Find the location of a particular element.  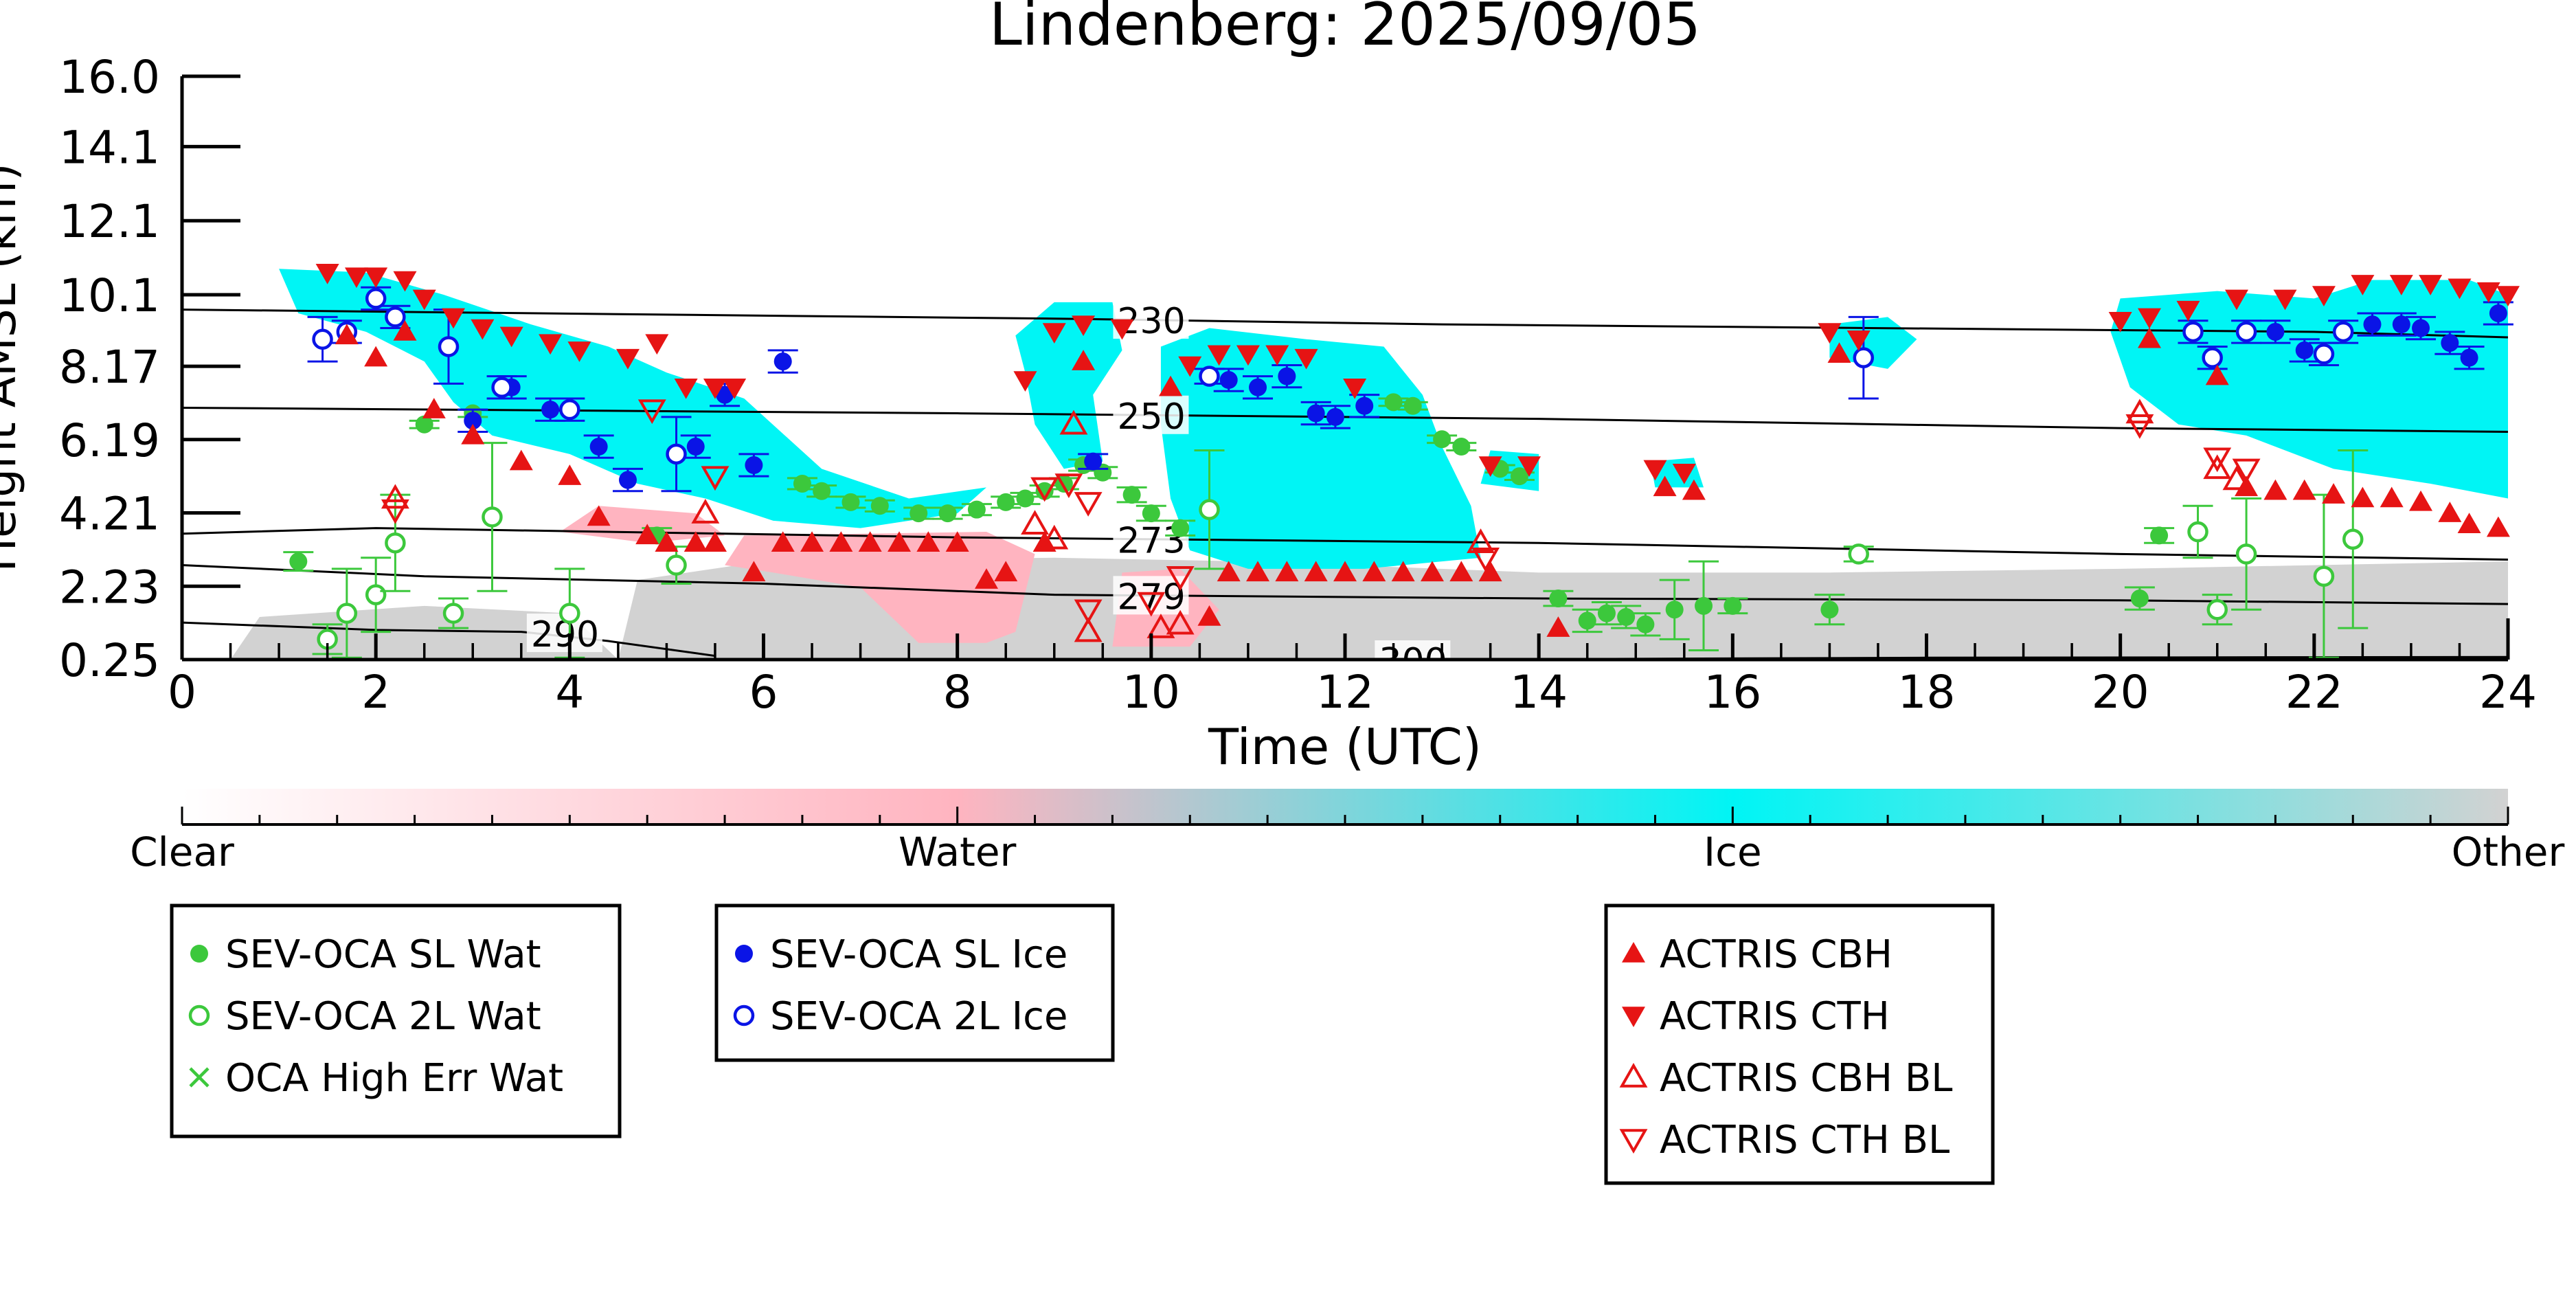

x-tick-label: 10 is located at coordinates (1151, 692).